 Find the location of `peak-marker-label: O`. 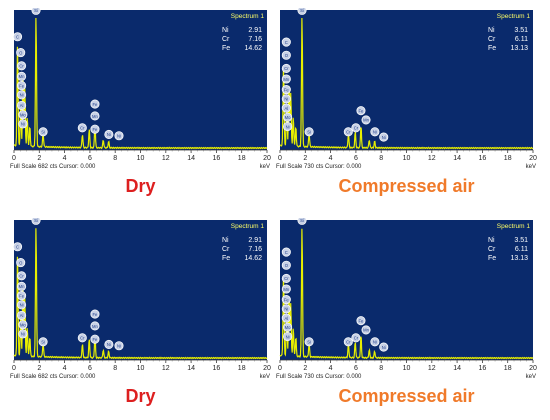

peak-marker-label: O is located at coordinates (21, 52).